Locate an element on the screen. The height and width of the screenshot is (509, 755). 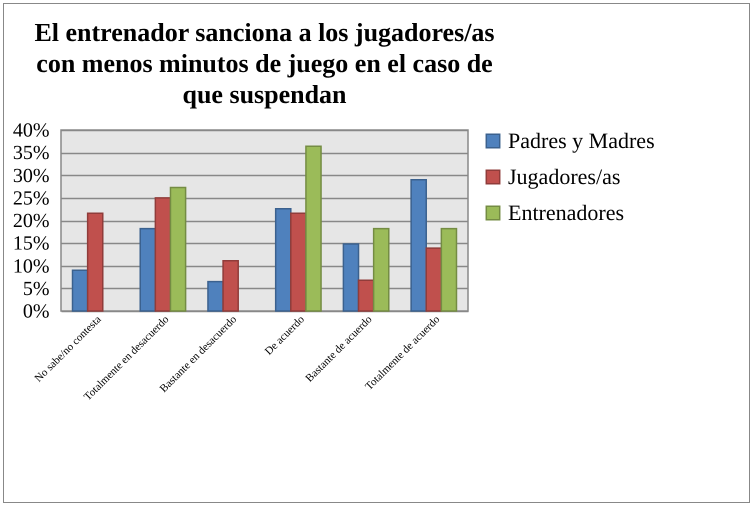
y-tick-label: 25% is located at coordinates (31, 198).